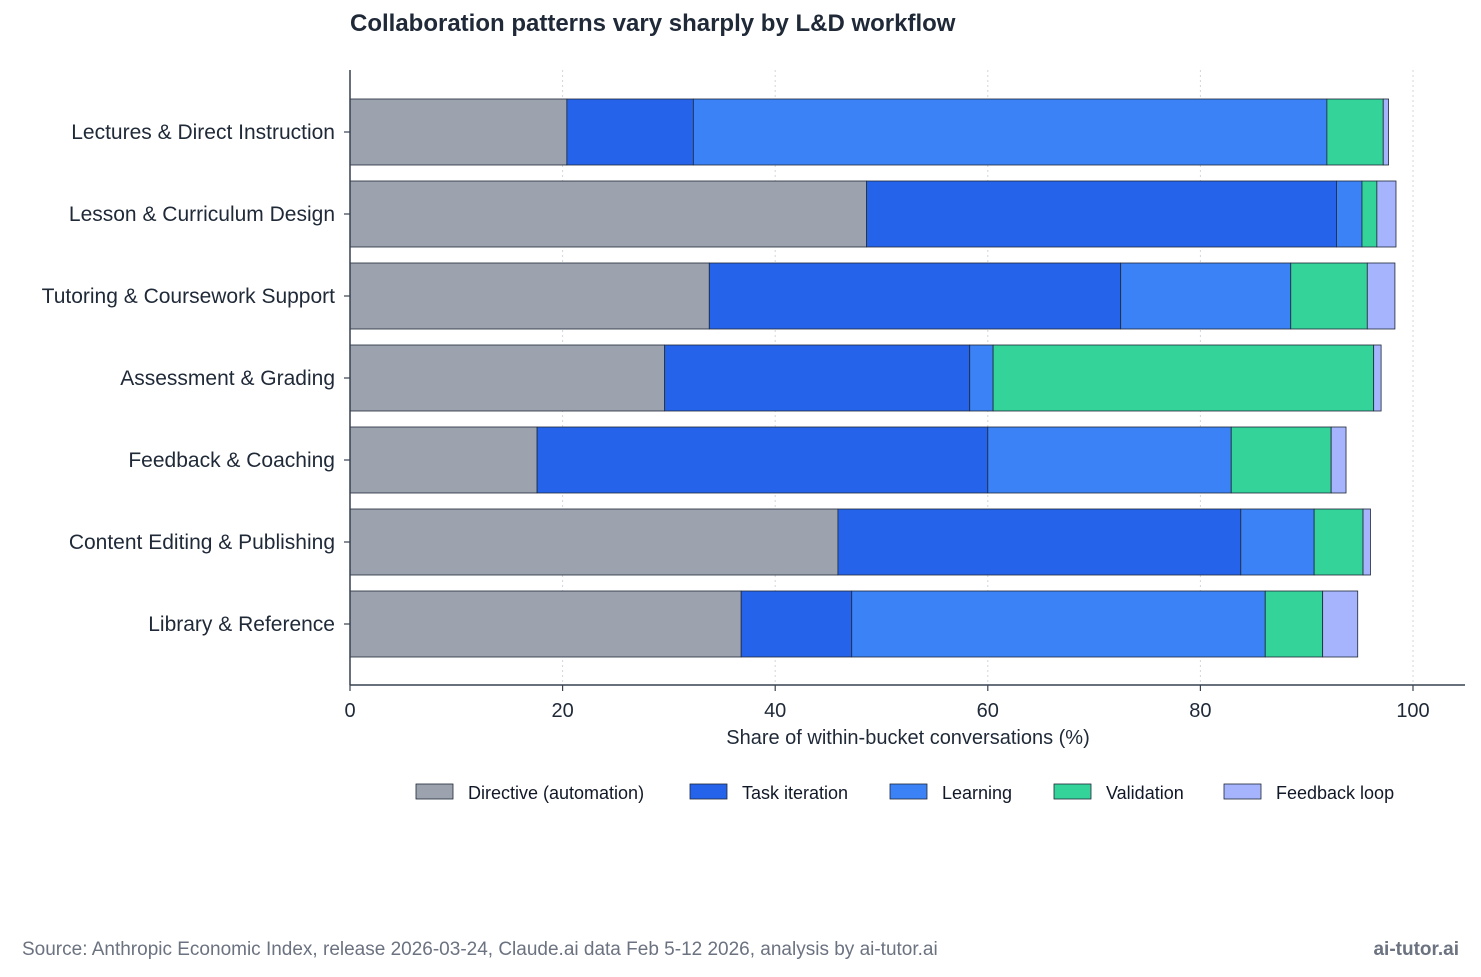 This screenshot has height=977, width=1481. Describe the element at coordinates (202, 542) in the screenshot. I see `y-tick-label: Content Editing & Publishing` at that location.